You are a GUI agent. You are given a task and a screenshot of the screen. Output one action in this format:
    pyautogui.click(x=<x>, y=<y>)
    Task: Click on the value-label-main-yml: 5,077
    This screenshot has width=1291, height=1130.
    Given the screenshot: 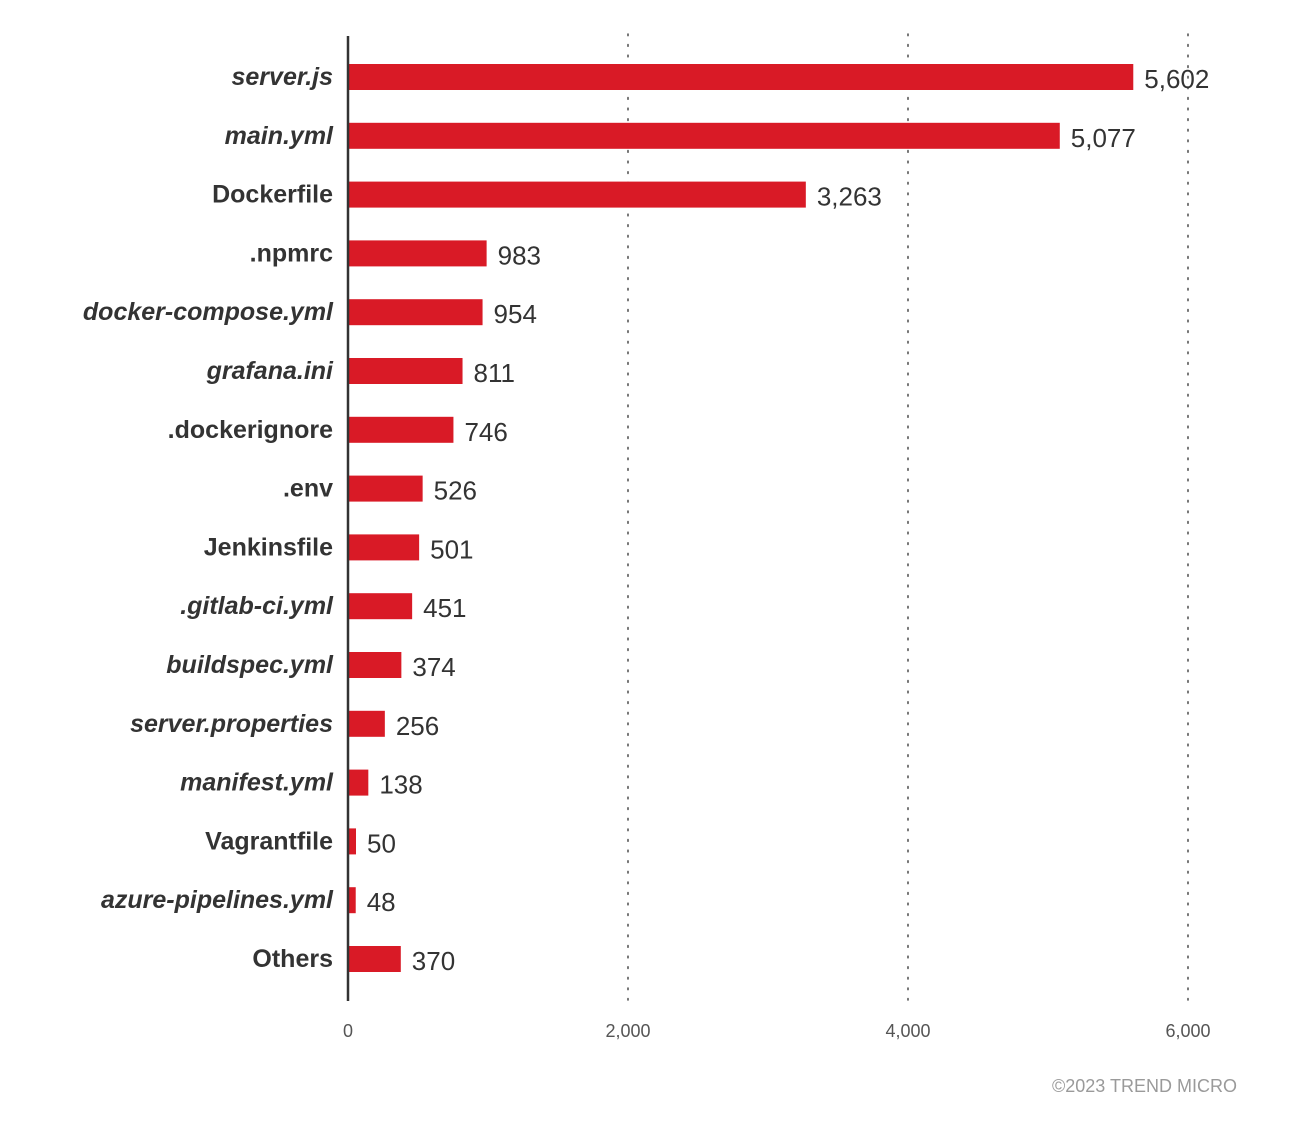 What is the action you would take?
    pyautogui.click(x=1103, y=138)
    